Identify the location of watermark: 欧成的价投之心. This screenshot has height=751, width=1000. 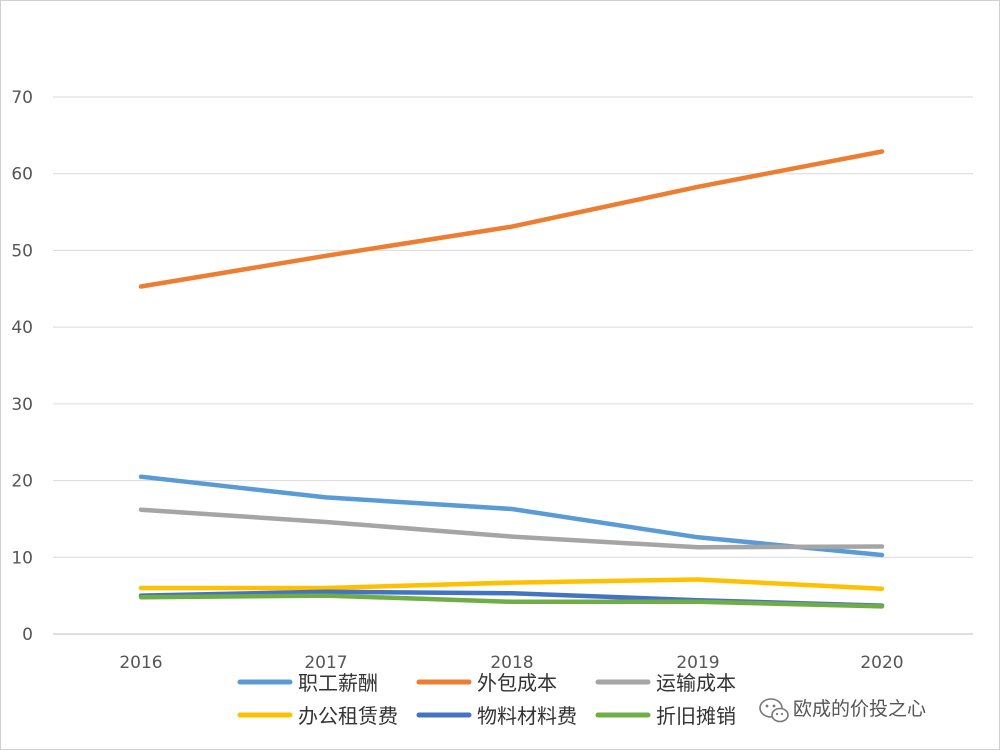
(842, 710).